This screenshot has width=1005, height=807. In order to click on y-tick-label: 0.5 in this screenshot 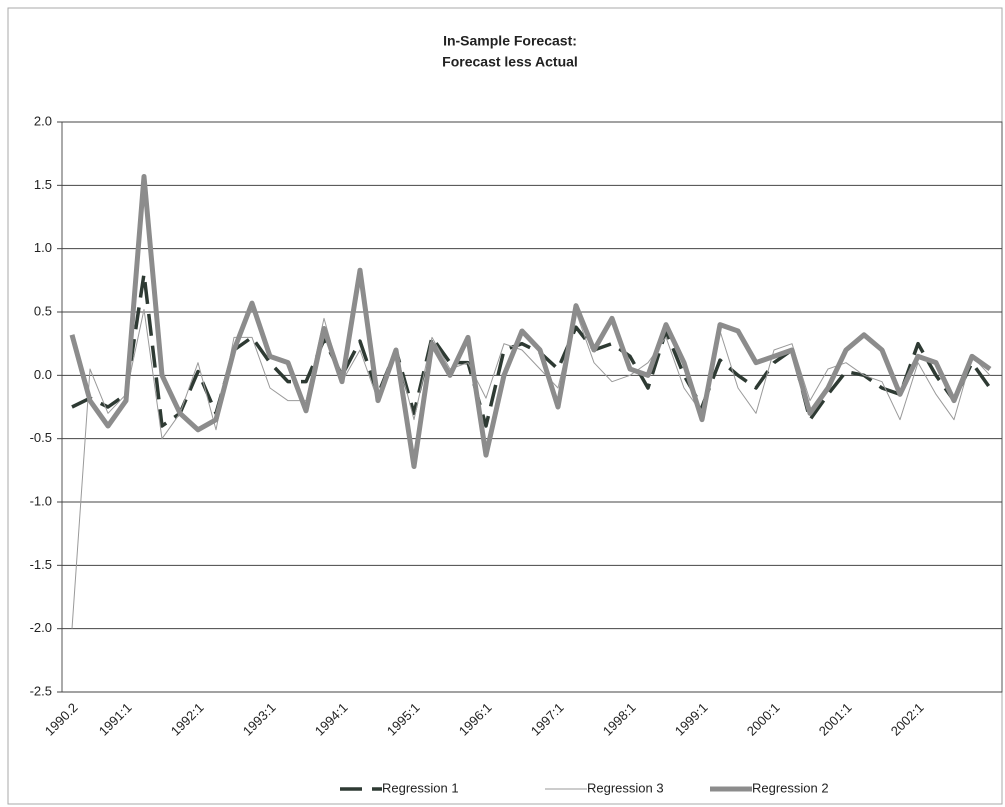, I will do `click(43, 310)`.